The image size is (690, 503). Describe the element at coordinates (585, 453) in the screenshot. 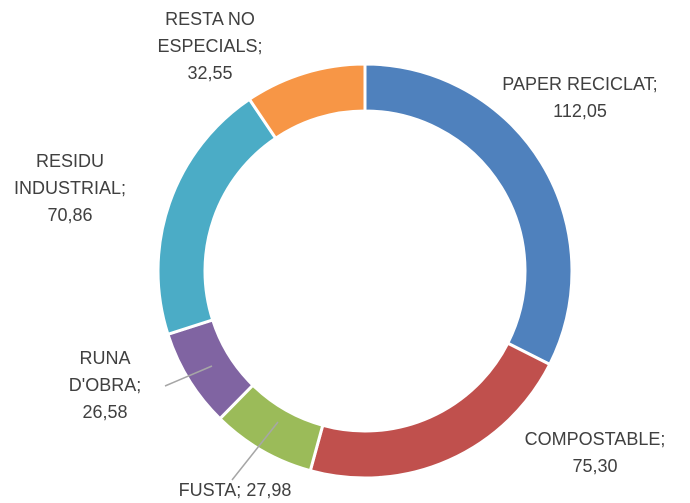

I see `data-label: COMPOSTABLE; 75,30` at that location.